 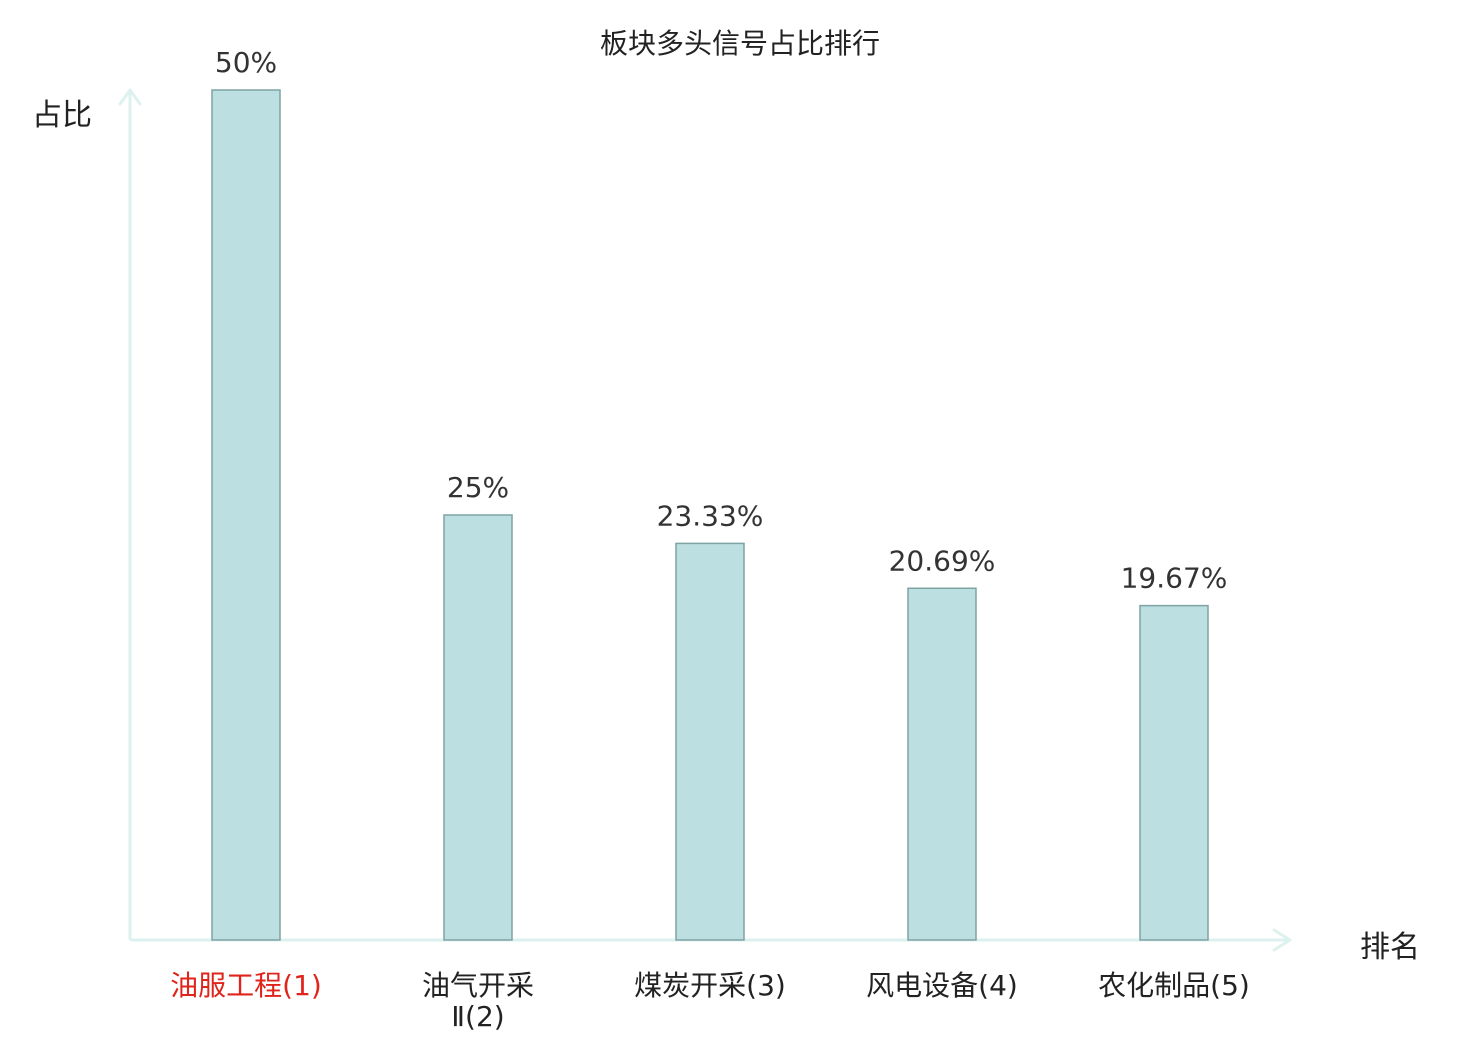 I want to click on data-label-1: 50%, so click(x=246, y=62).